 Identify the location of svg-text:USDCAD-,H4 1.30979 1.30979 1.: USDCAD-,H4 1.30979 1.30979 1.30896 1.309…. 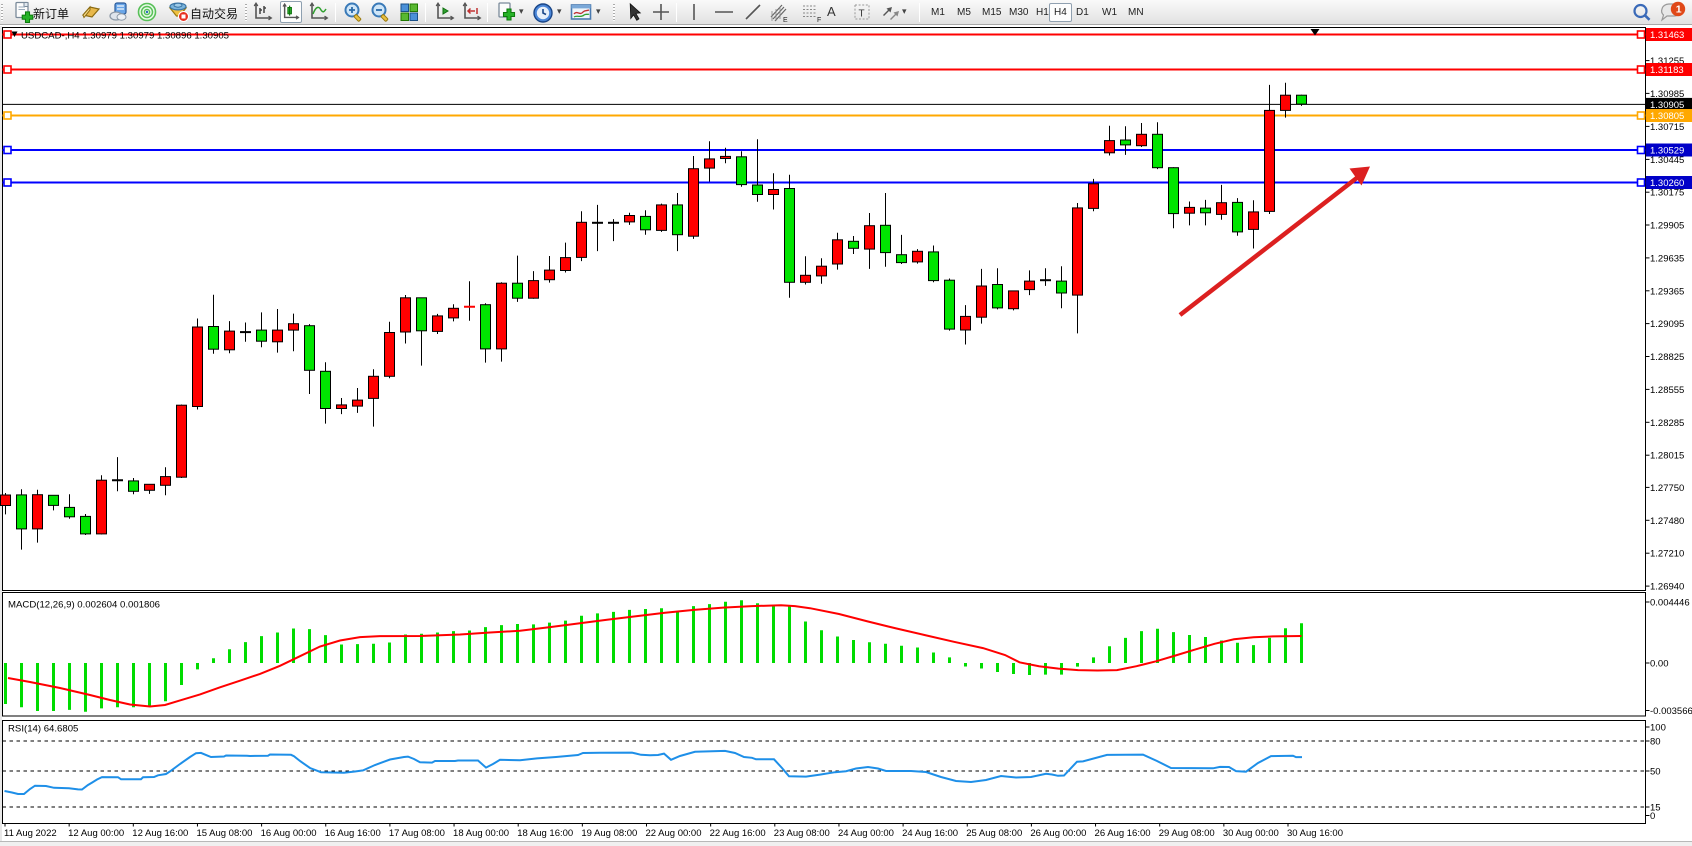
(125, 36).